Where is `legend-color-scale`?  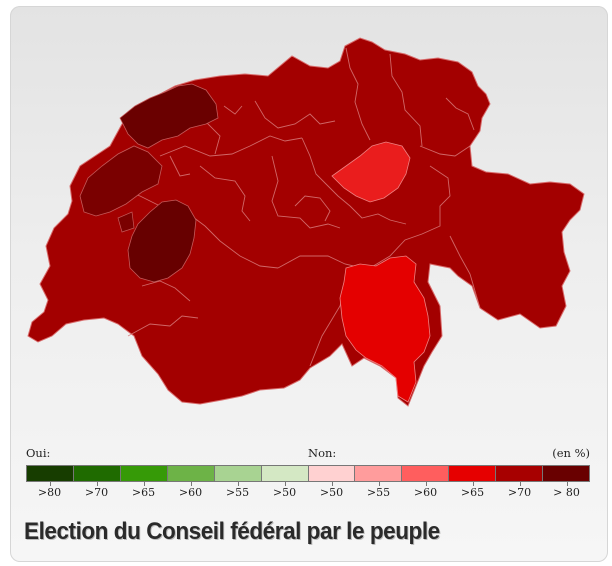
legend-color-scale is located at coordinates (308, 473).